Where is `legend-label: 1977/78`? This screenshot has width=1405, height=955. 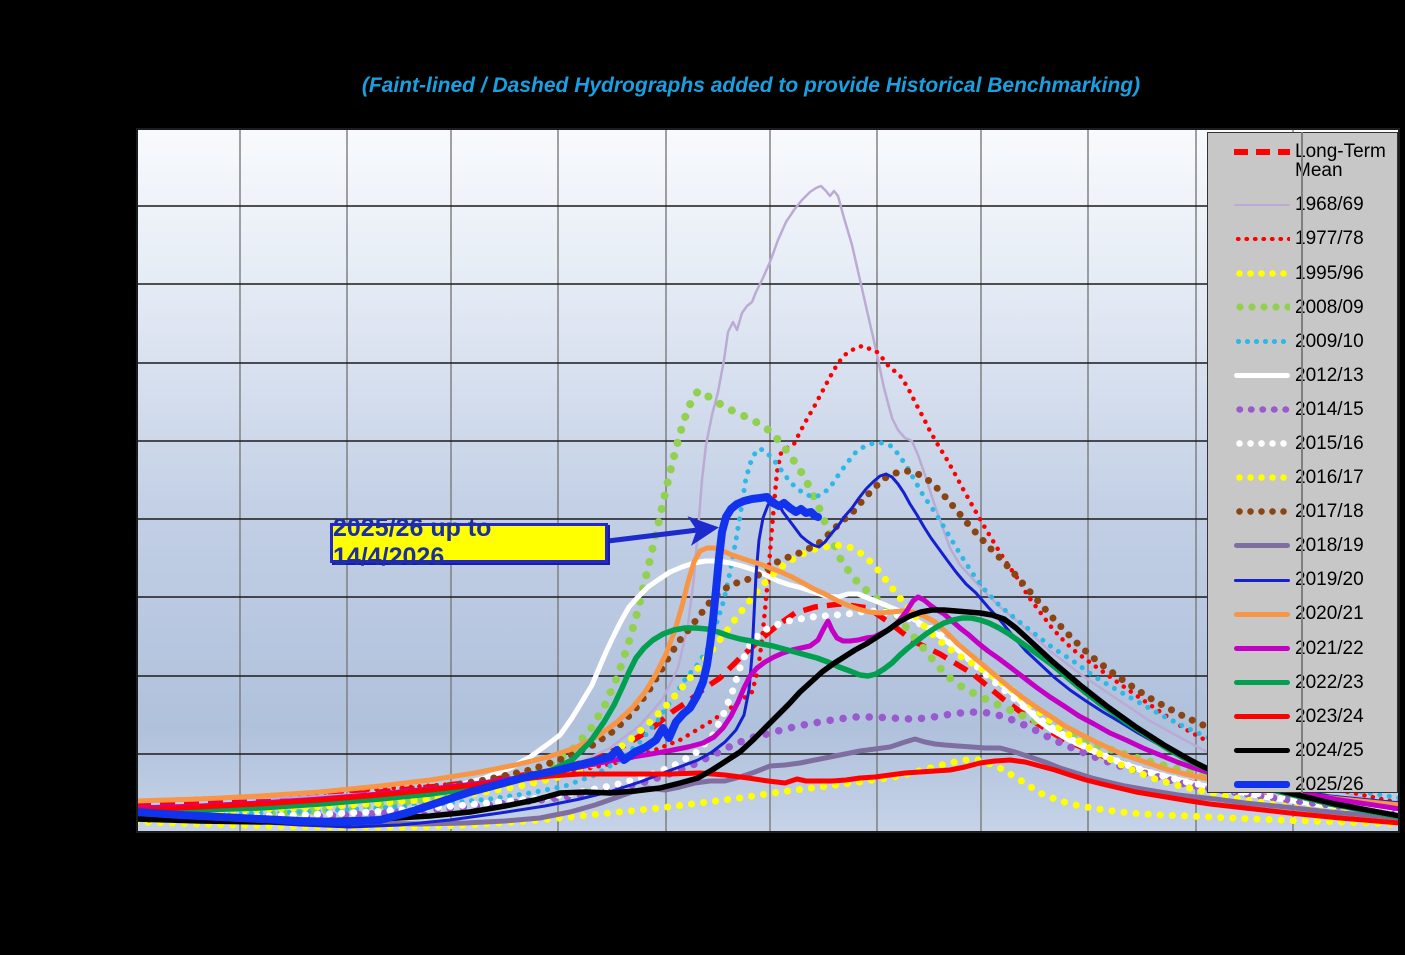 legend-label: 1977/78 is located at coordinates (1329, 239).